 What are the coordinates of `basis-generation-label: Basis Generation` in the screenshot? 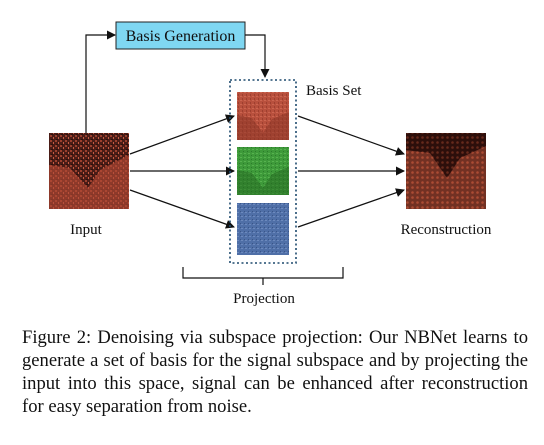 It's located at (181, 36).